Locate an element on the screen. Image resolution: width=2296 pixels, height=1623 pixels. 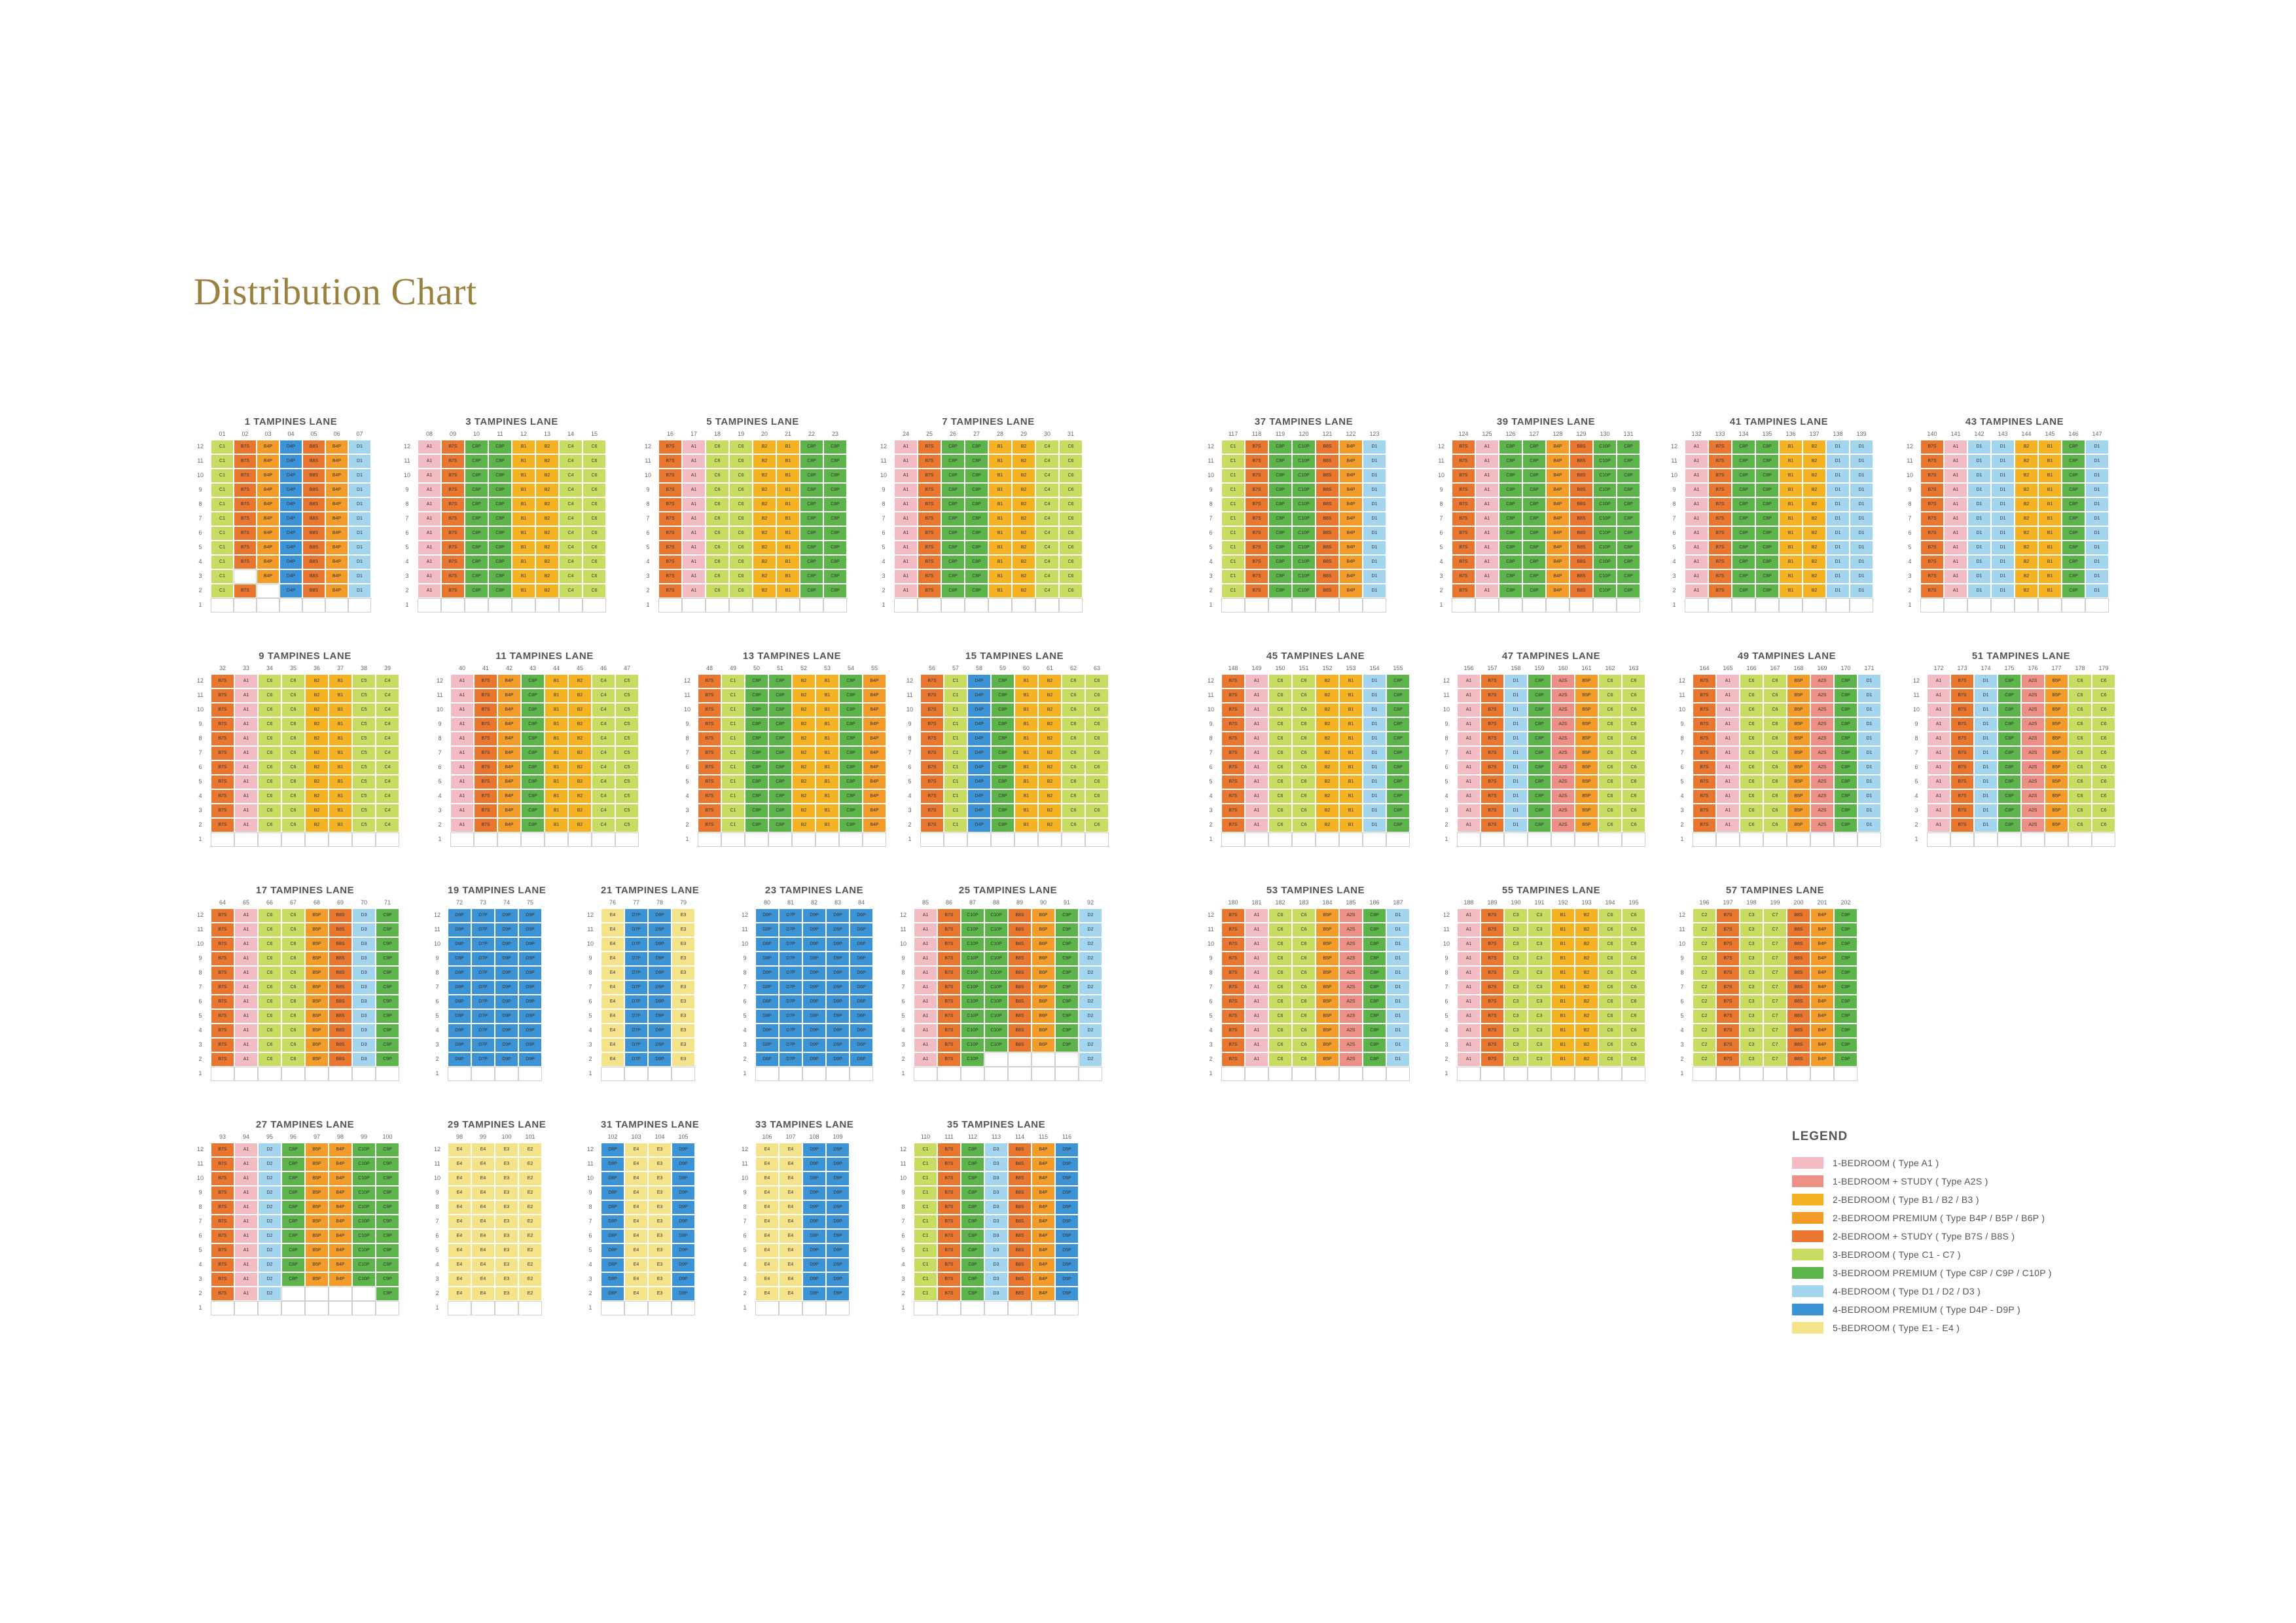
unit-number: 75 is located at coordinates (529, 903).